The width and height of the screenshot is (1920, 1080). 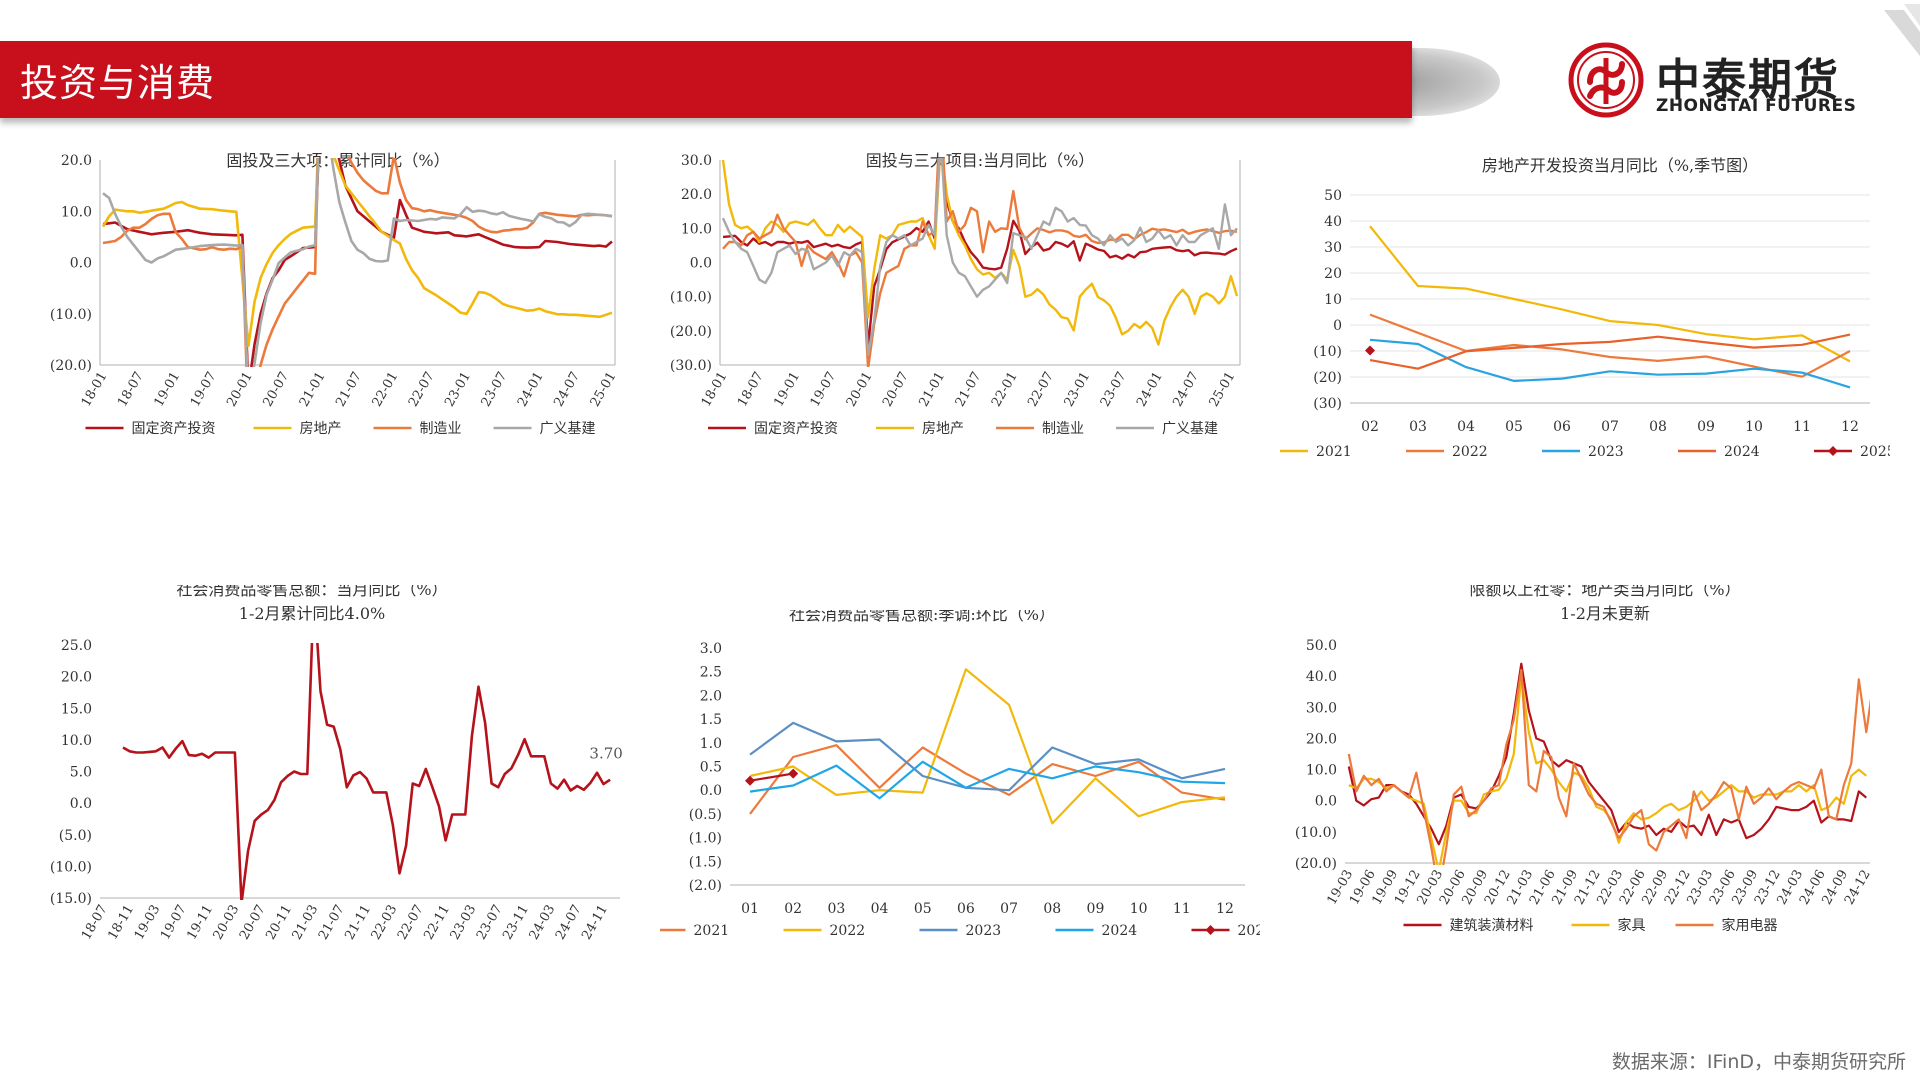 What do you see at coordinates (1327, 404) in the screenshot?
I see `y-tick-label: (30)` at bounding box center [1327, 404].